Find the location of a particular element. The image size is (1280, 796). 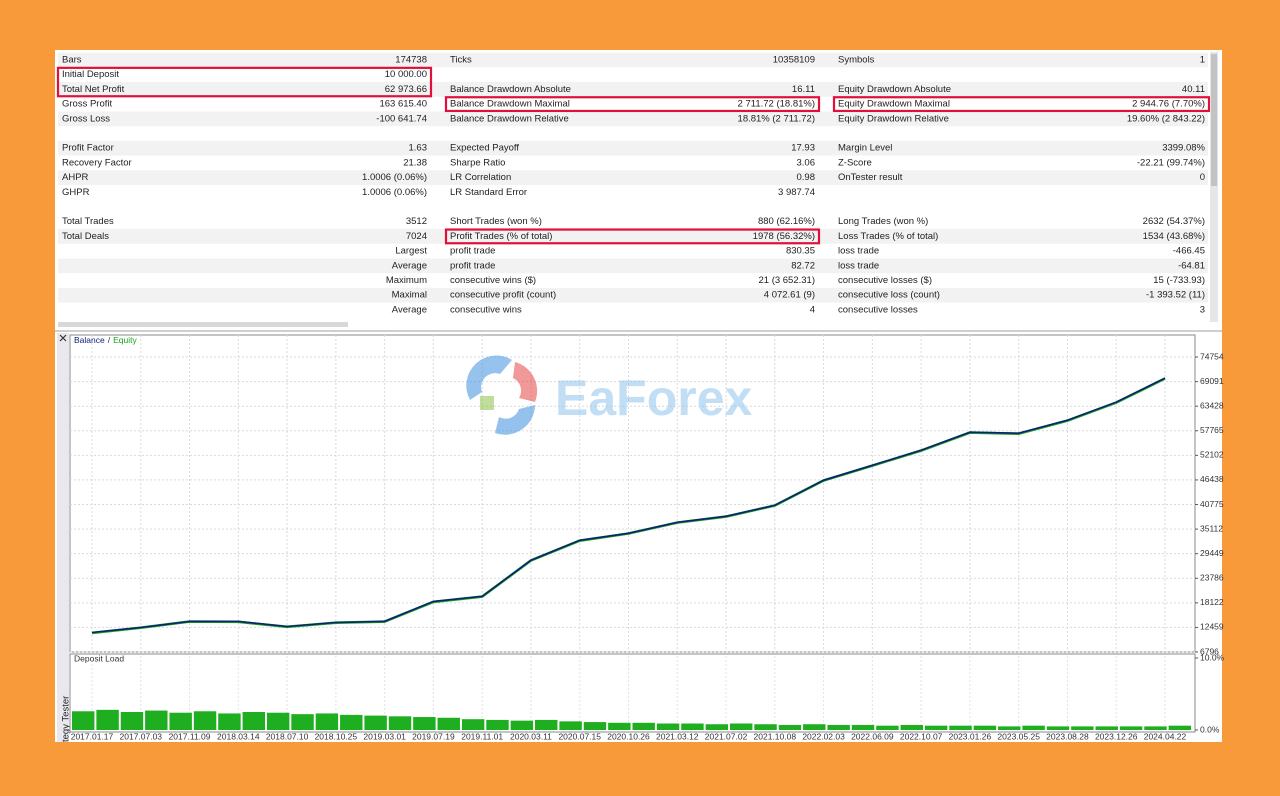

side-tab: tegy Tester is located at coordinates (66, 719).